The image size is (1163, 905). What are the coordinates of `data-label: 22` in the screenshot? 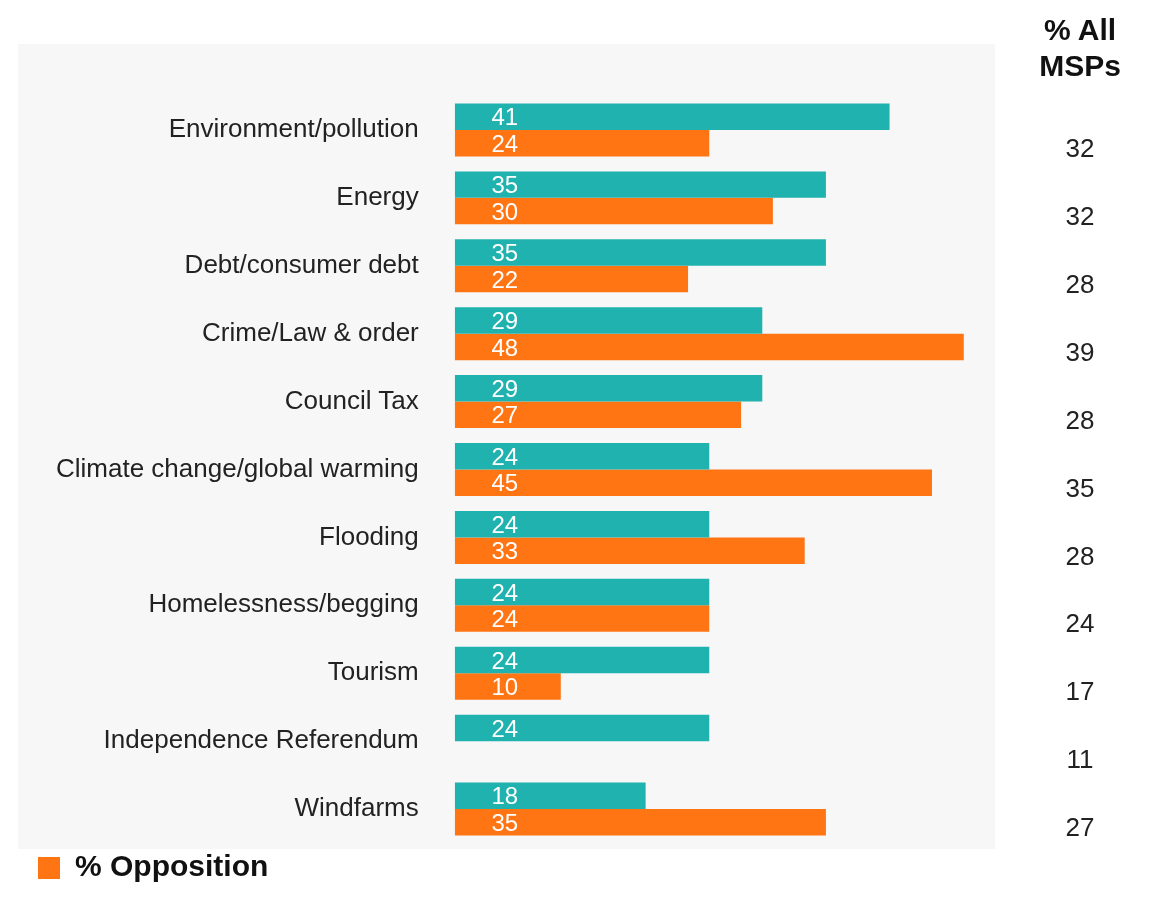 It's located at (505, 279).